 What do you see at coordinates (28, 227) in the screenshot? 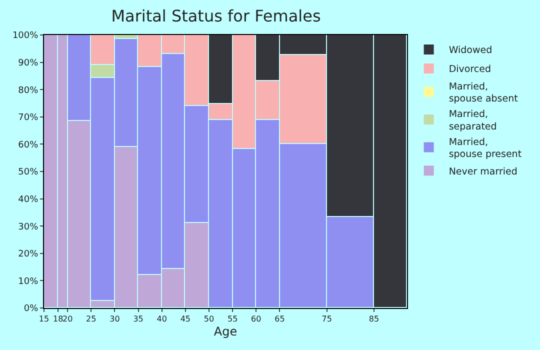
I see `y-tick-label: 30%` at bounding box center [28, 227].